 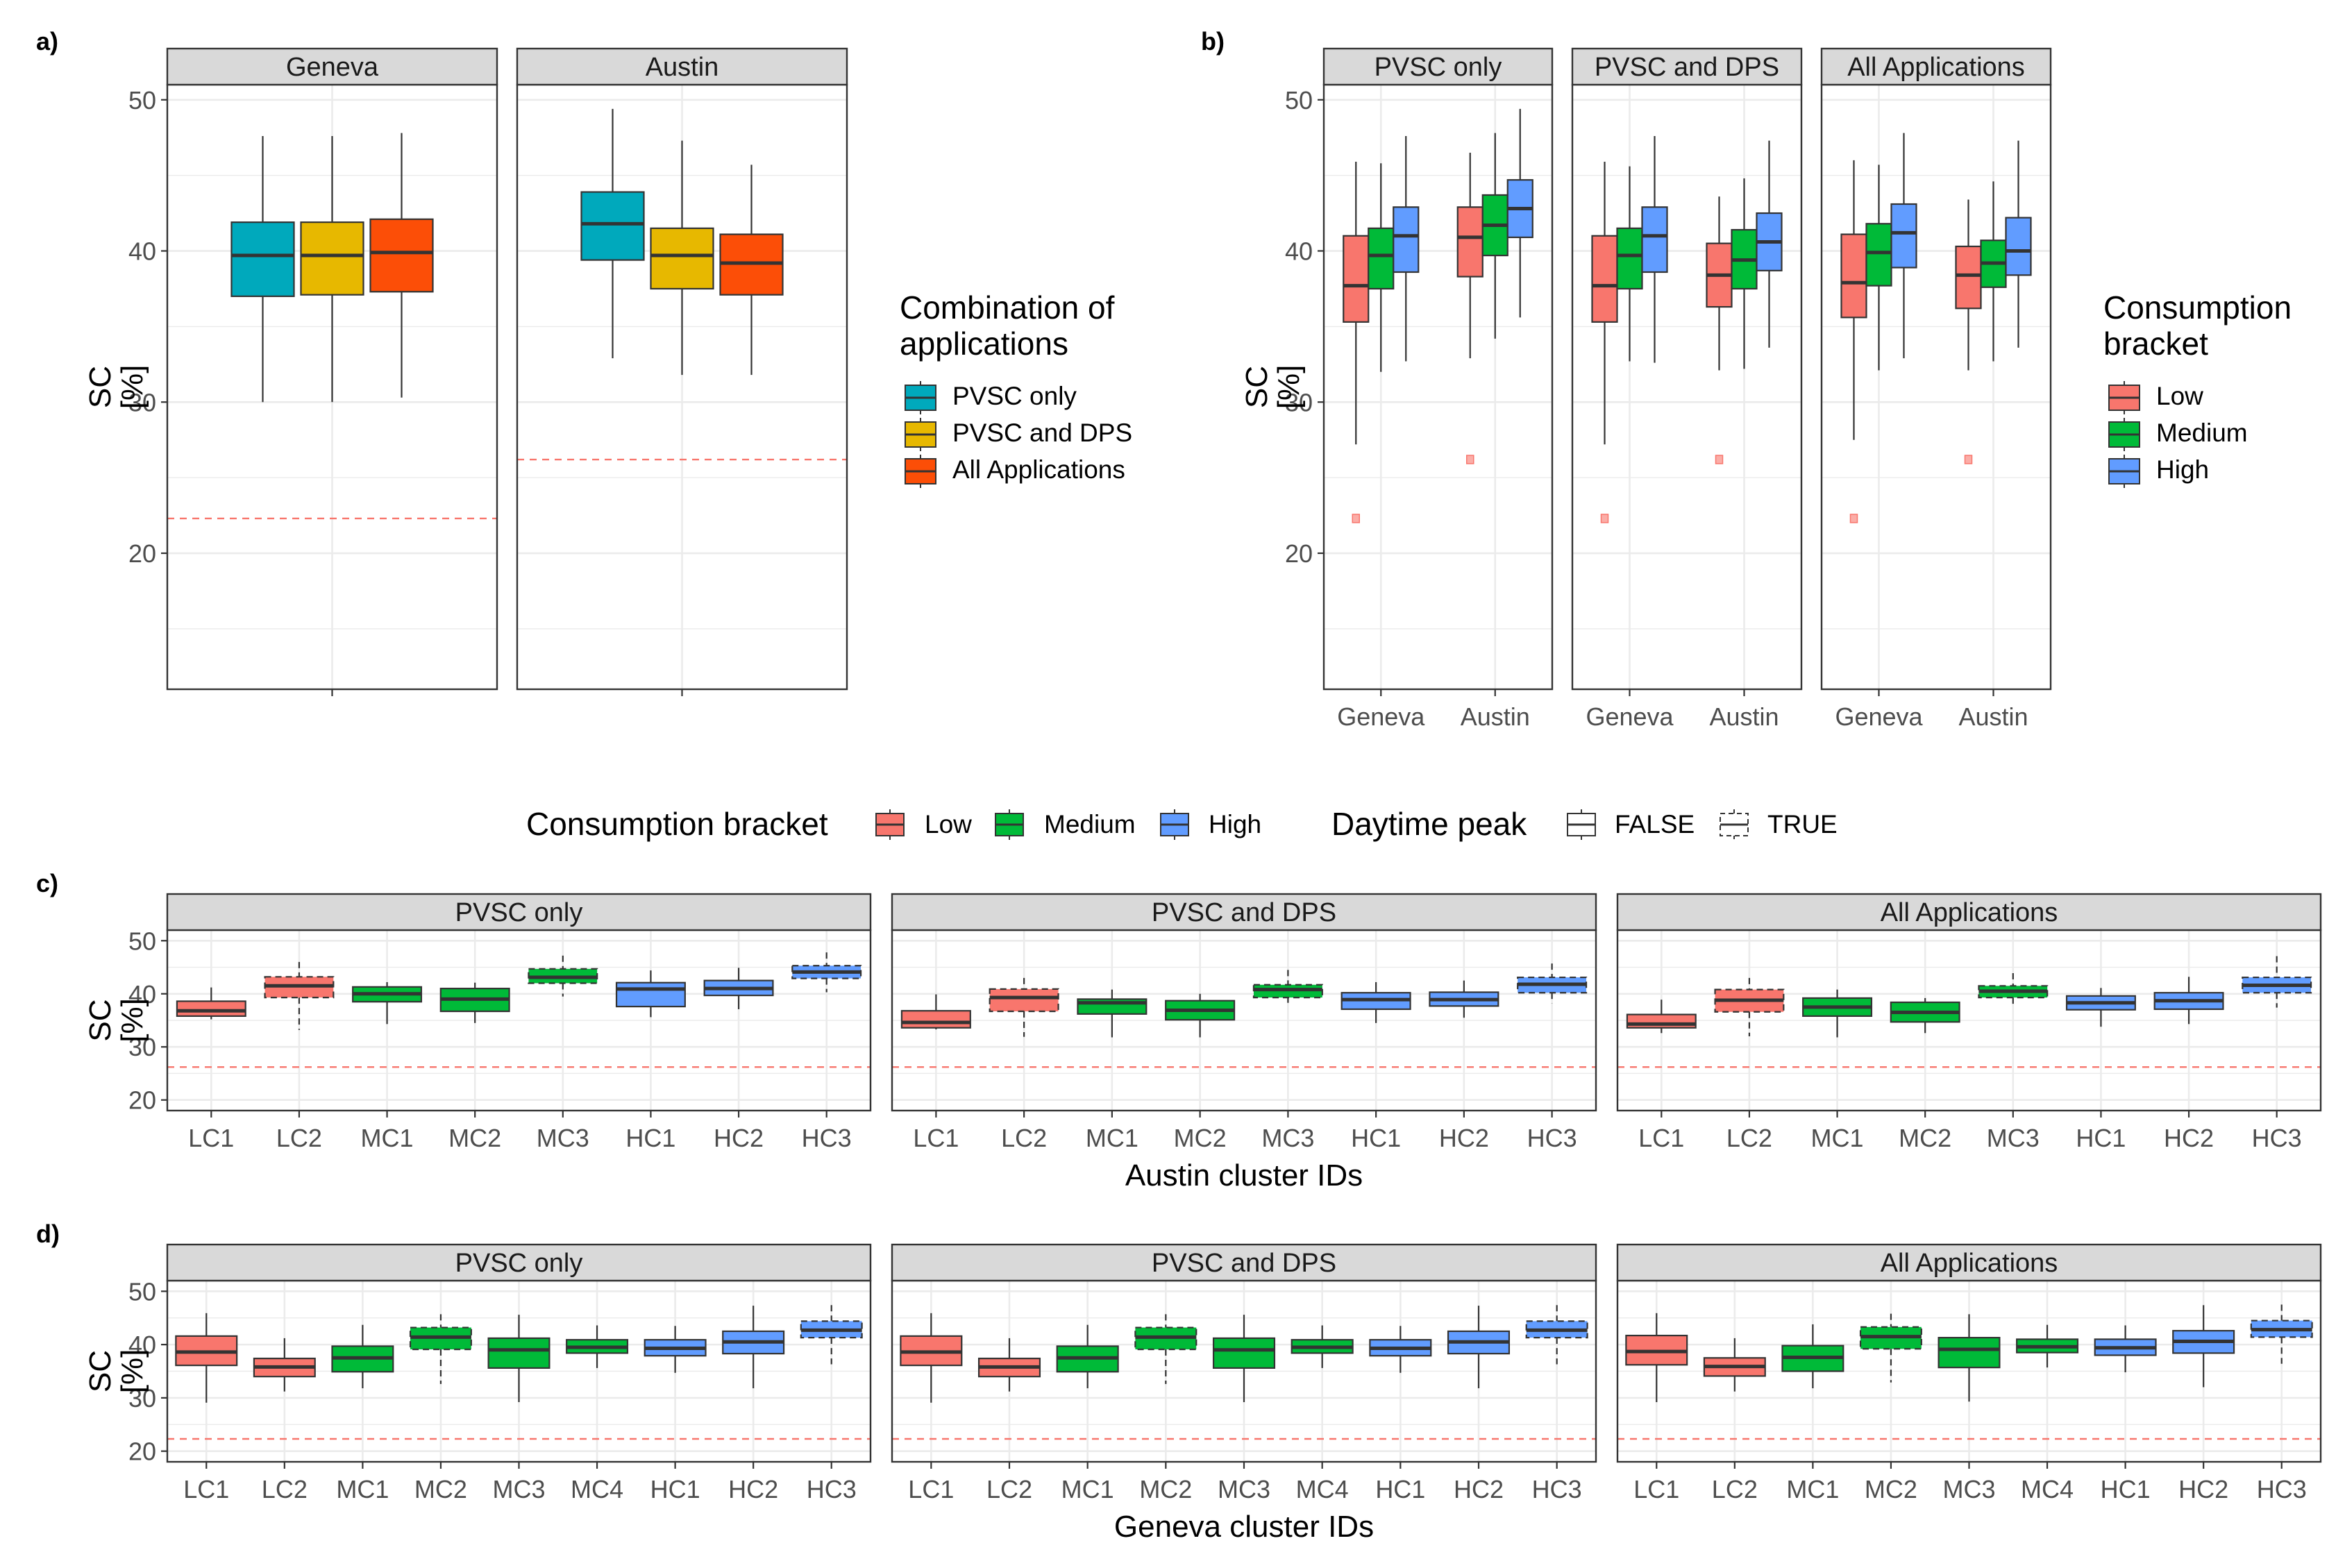 I want to click on legend-a-key-all-applications, so click(x=920, y=471).